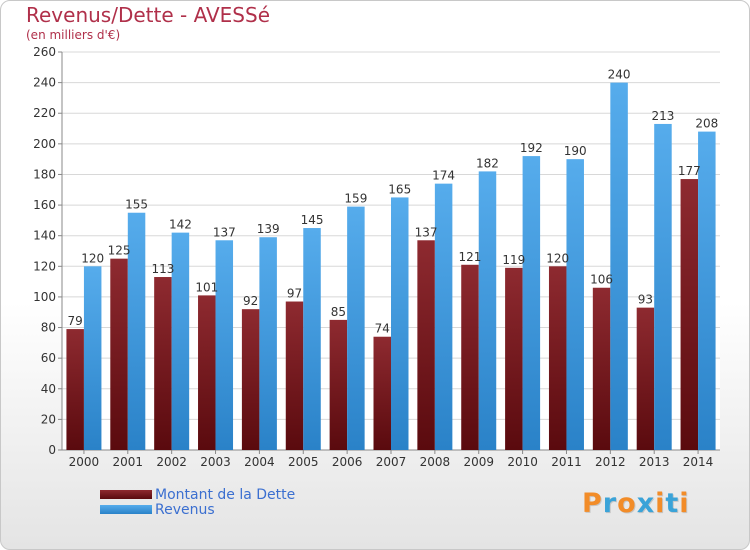 This screenshot has height=550, width=750. Describe the element at coordinates (601, 280) in the screenshot. I see `data-label-dette: 106` at that location.